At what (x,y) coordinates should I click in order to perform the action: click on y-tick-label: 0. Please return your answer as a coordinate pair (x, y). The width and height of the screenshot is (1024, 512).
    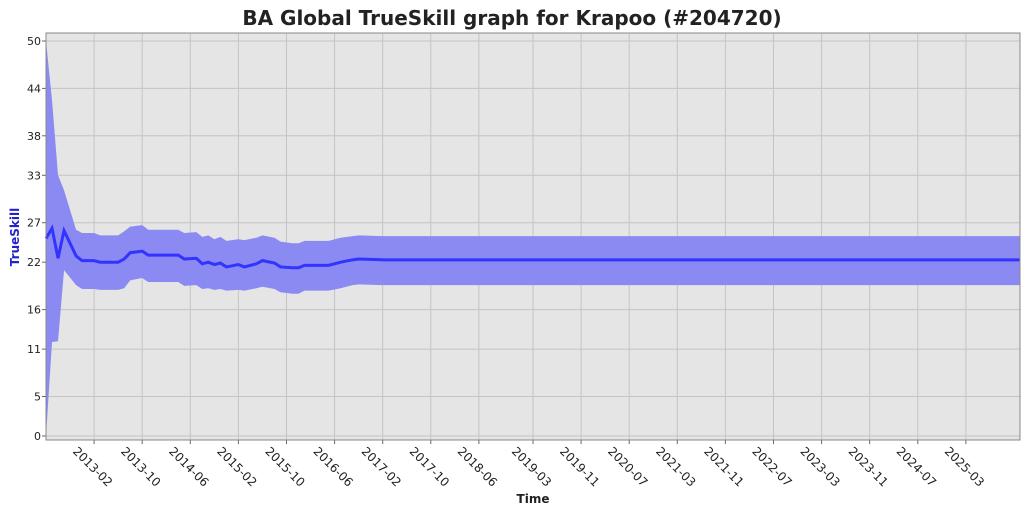
    Looking at the image, I should click on (37, 436).